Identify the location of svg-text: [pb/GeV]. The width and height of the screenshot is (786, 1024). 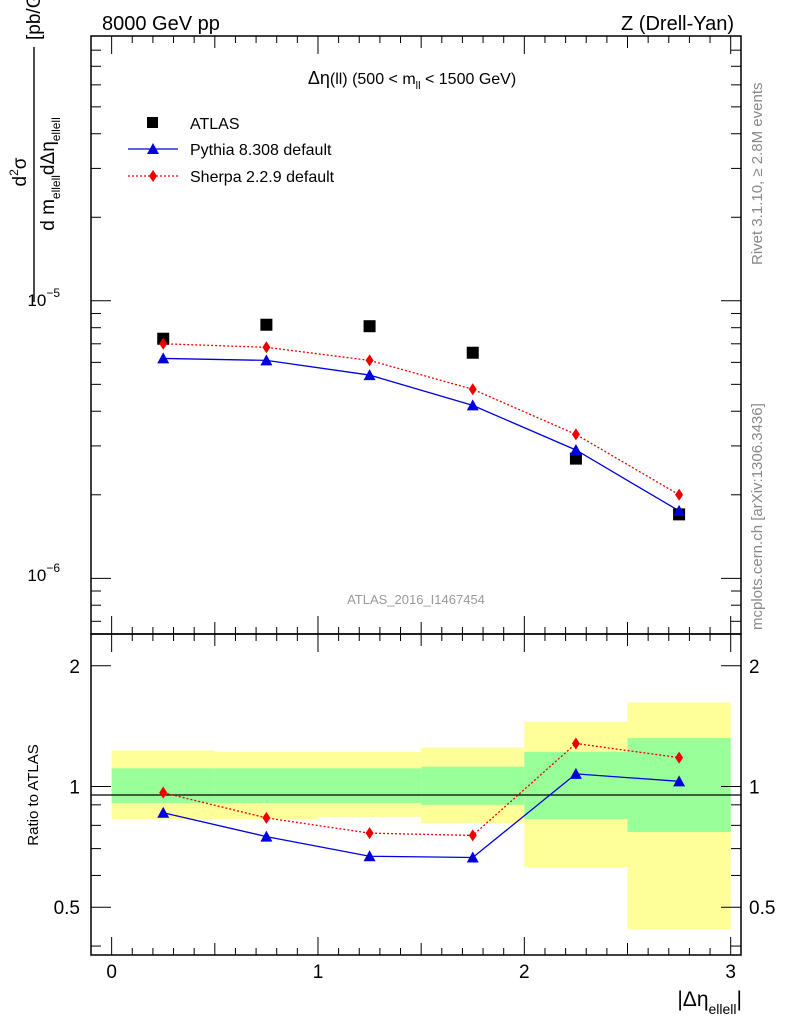
(34, 20).